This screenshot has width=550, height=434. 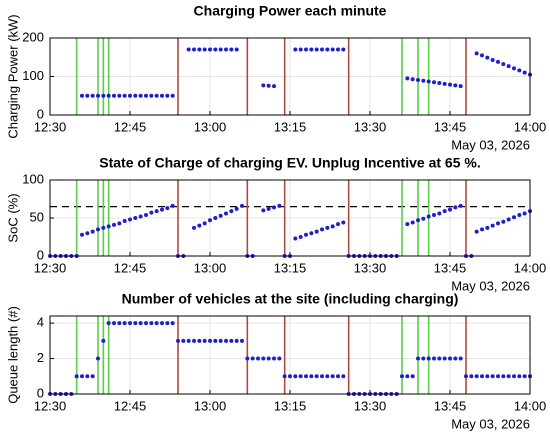 I want to click on x-tick-label: 13:00, so click(x=210, y=126).